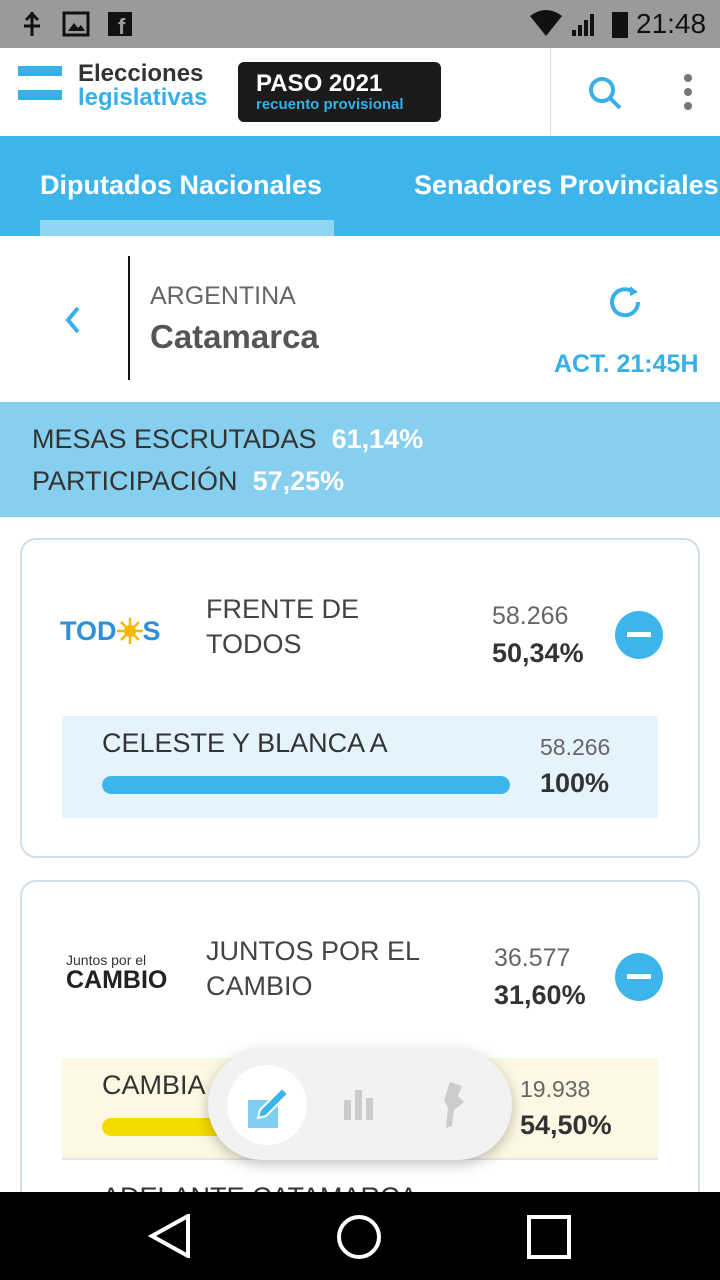  I want to click on bar-track, so click(306, 785).